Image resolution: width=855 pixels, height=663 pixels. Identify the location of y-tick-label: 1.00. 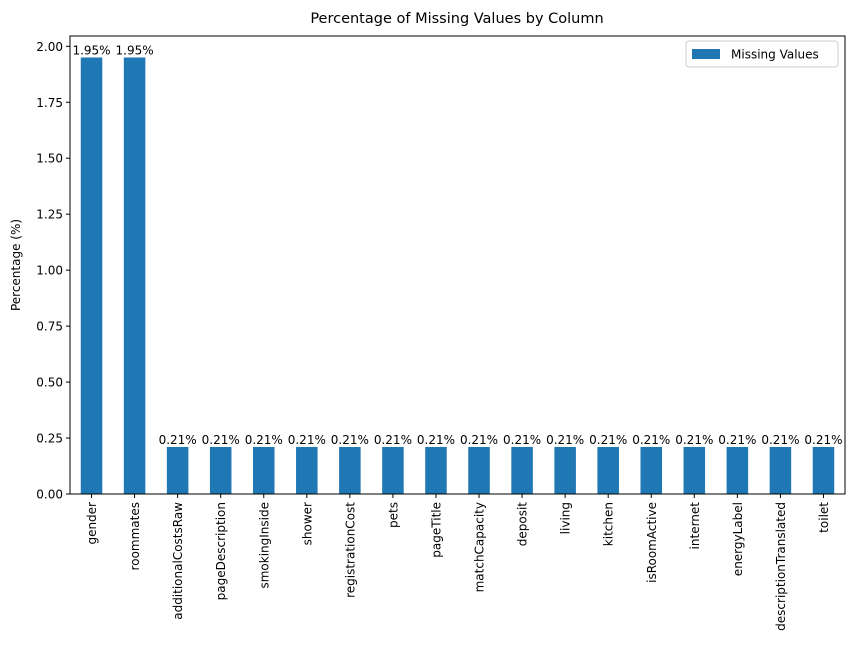
(49, 271).